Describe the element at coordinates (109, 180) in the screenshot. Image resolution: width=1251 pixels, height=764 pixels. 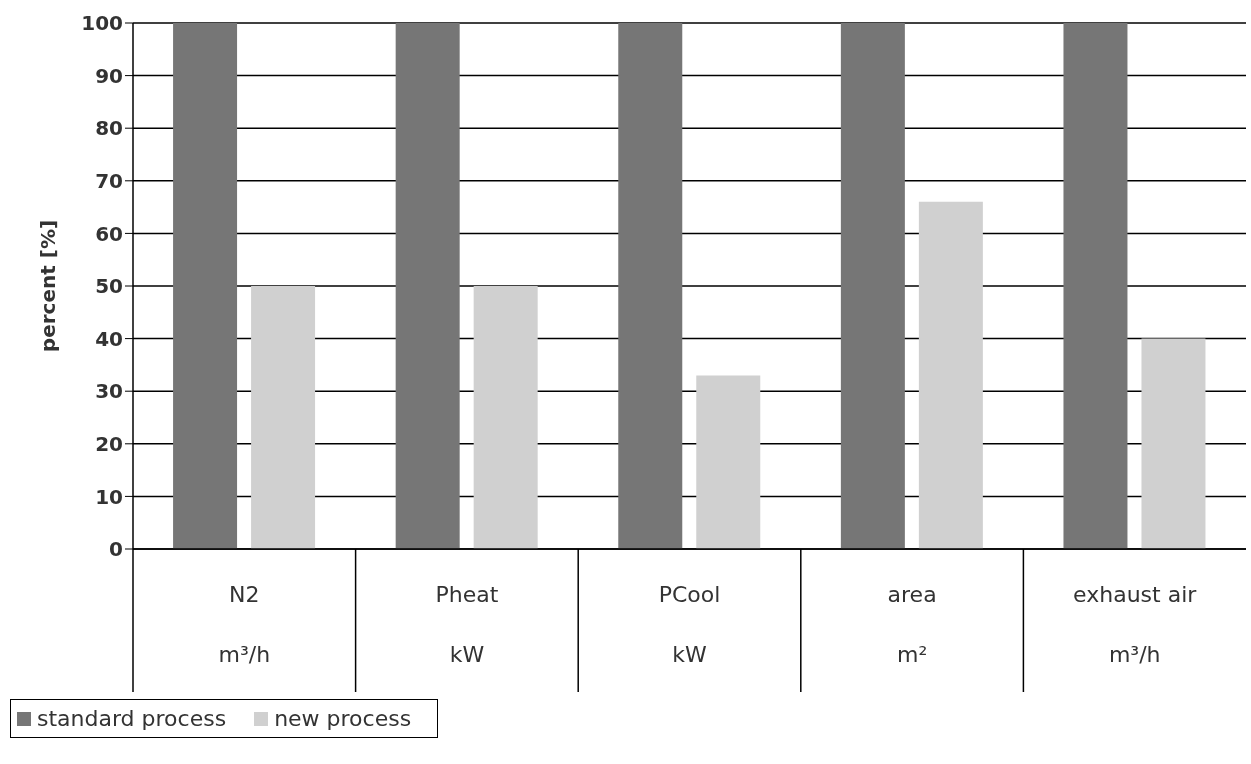
I see `y-tick-label: 70` at that location.